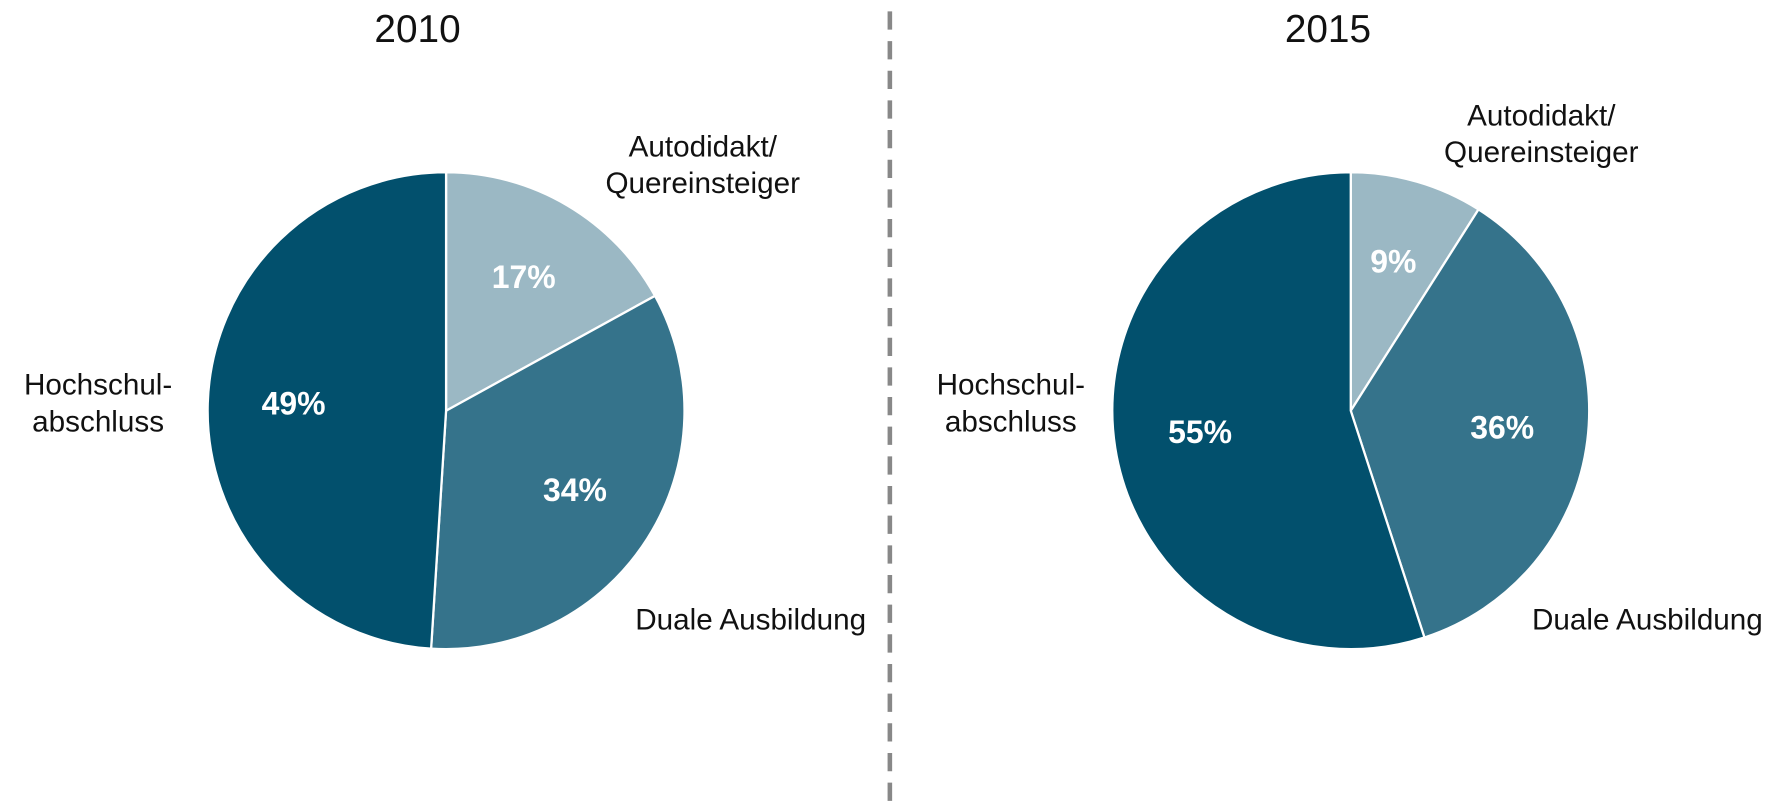 The height and width of the screenshot is (810, 1782). What do you see at coordinates (1393, 262) in the screenshot?
I see `value-label: 9%` at bounding box center [1393, 262].